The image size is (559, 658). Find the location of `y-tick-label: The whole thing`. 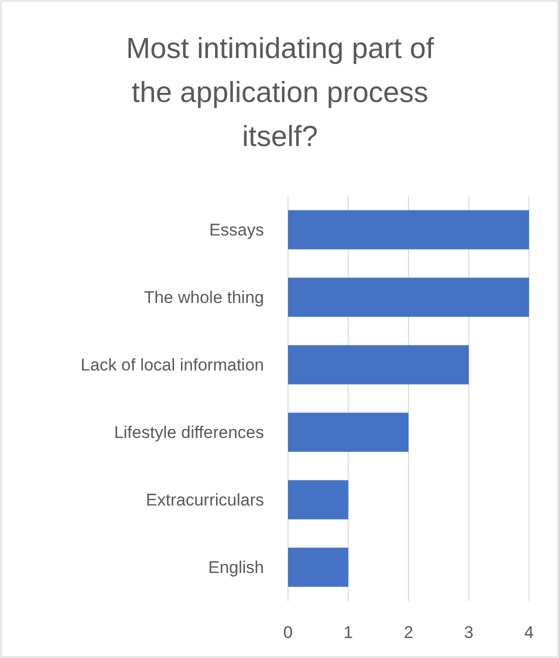

y-tick-label: The whole thing is located at coordinates (204, 298).